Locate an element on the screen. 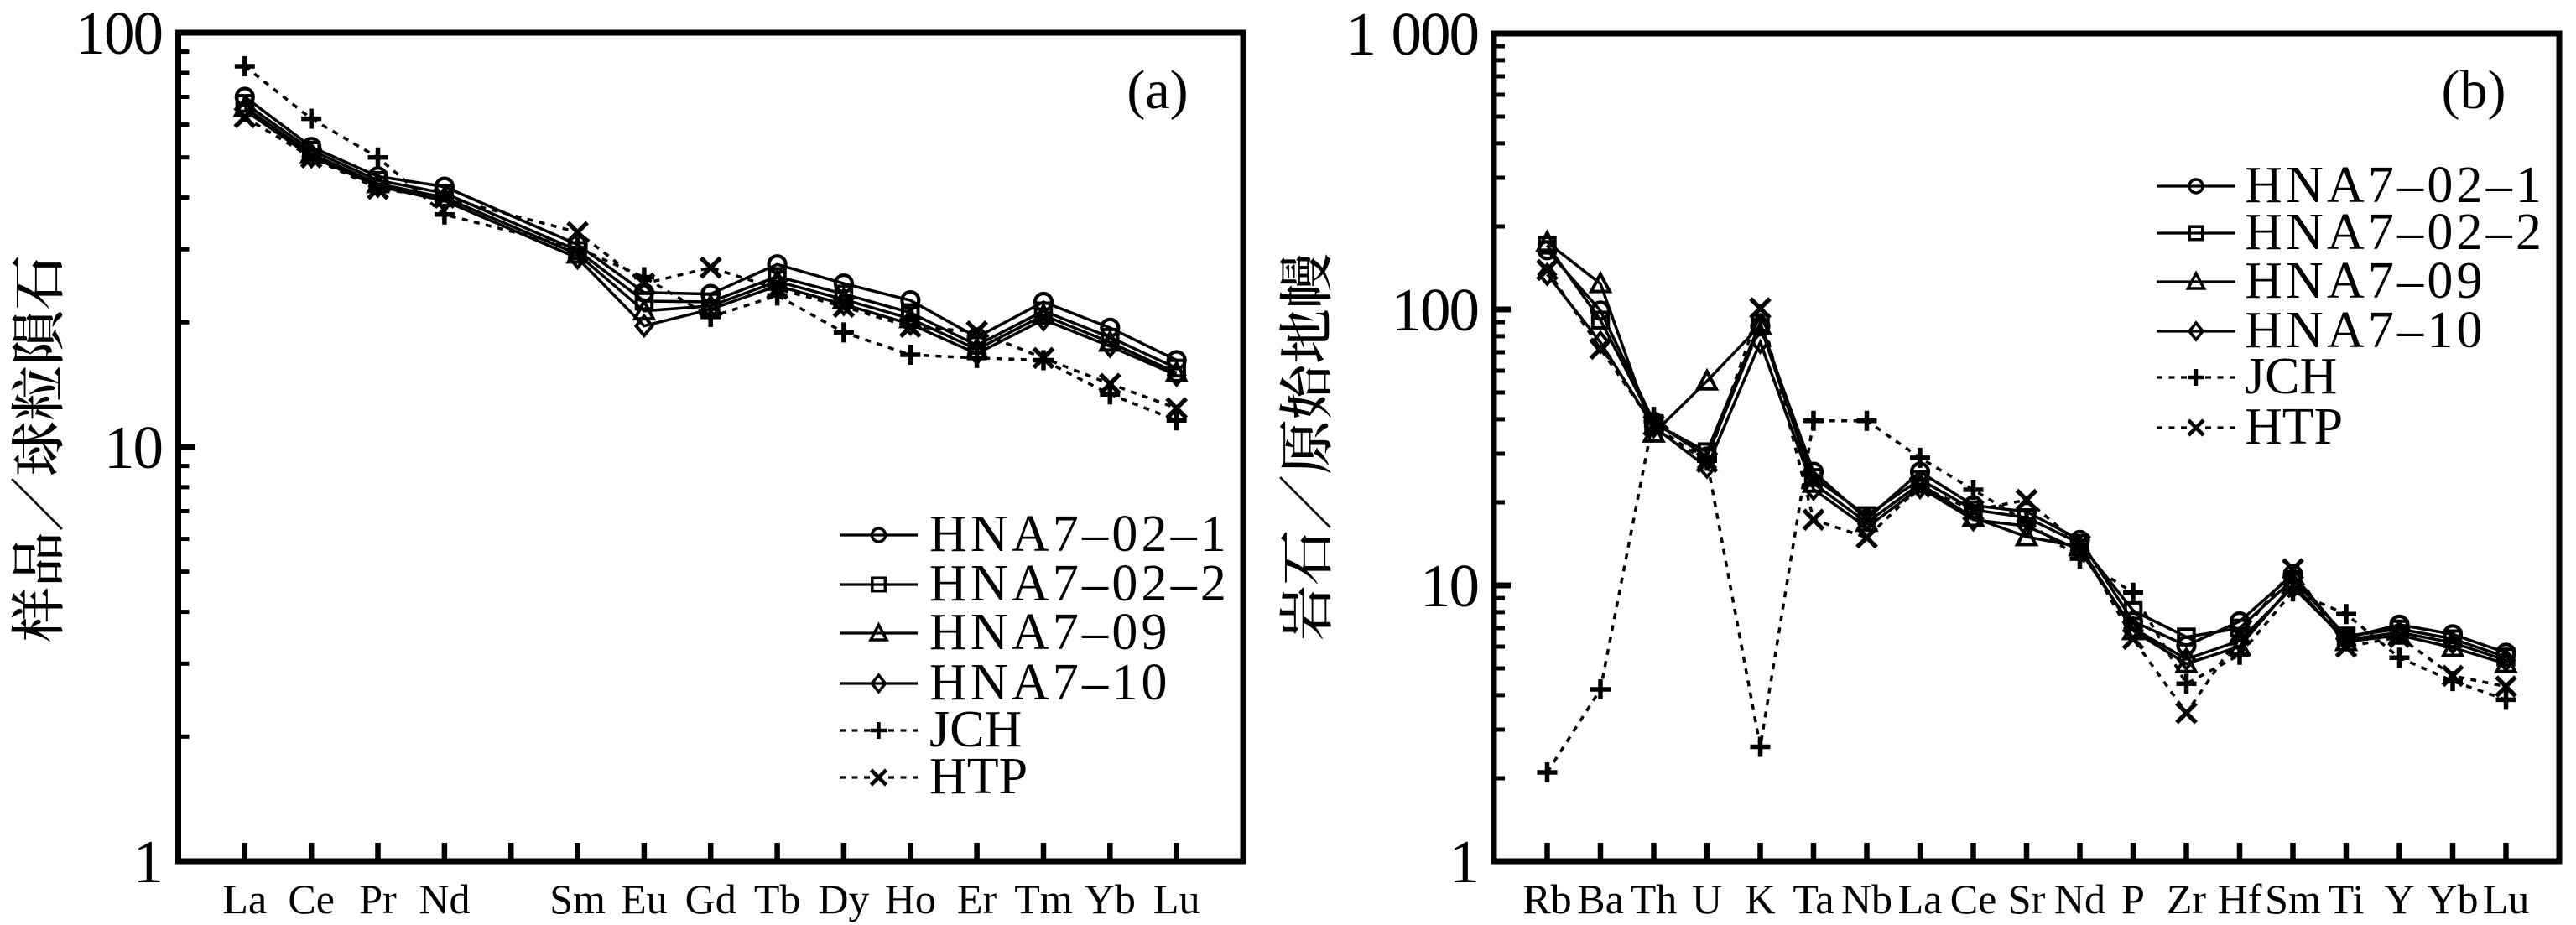  svg-text: Tm is located at coordinates (1043, 899).